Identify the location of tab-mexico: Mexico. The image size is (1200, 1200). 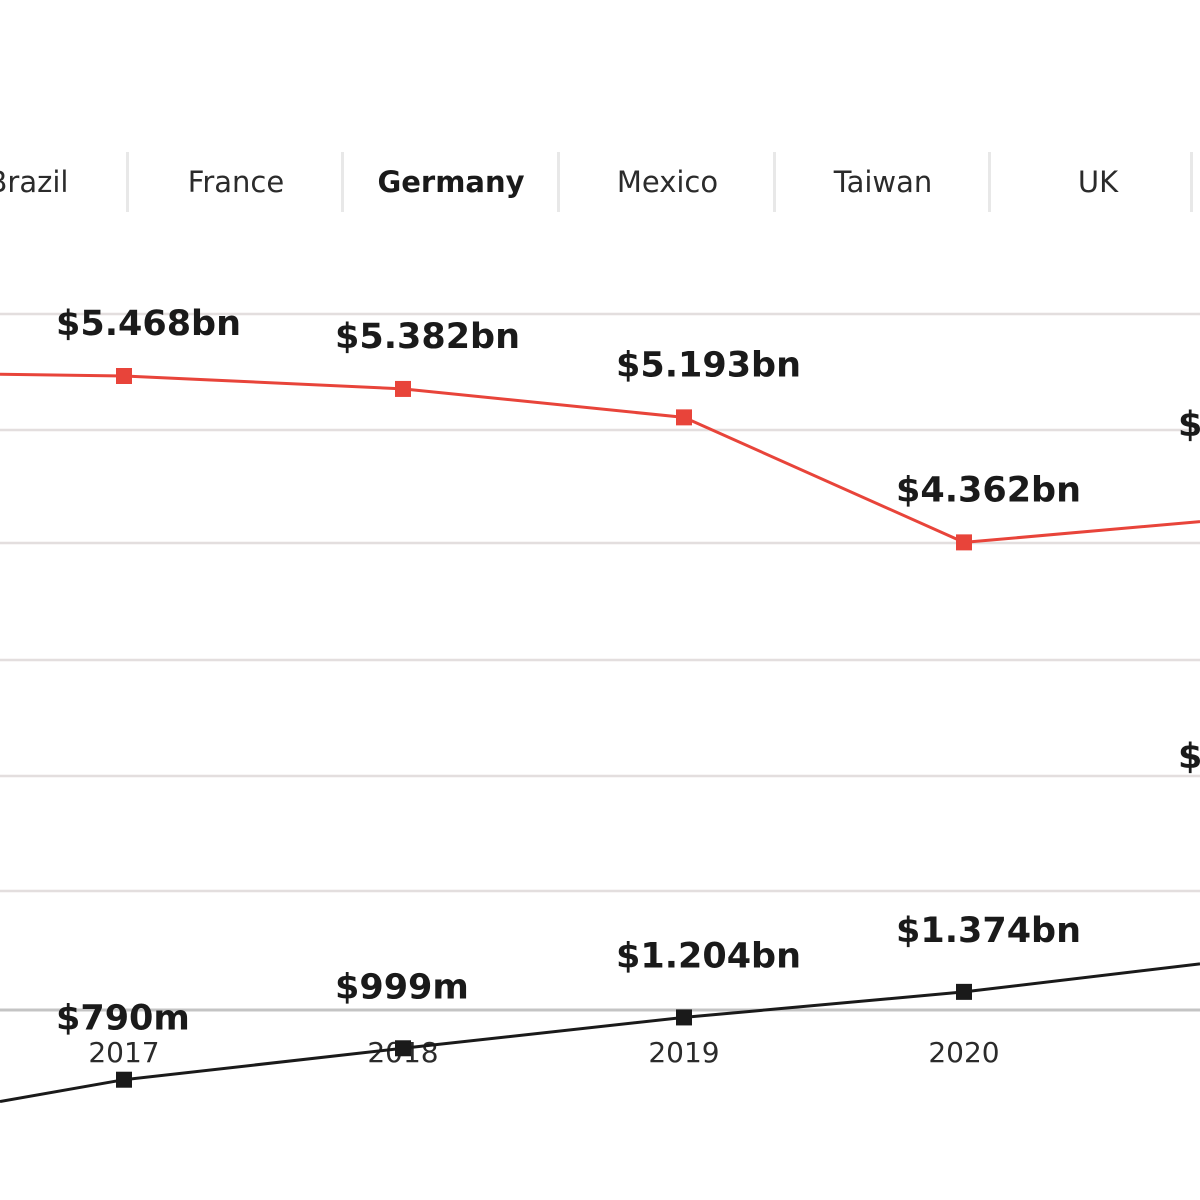
(667, 182).